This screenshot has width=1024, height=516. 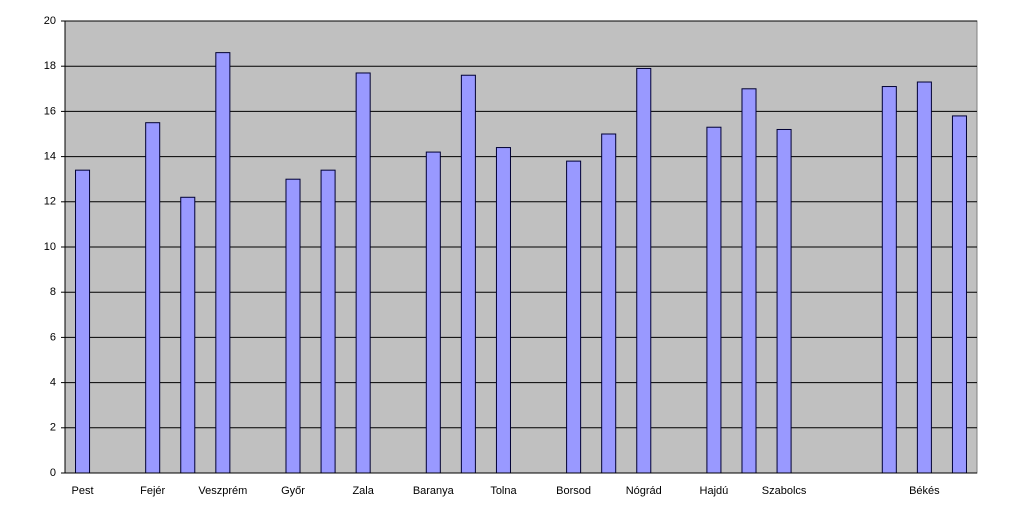 What do you see at coordinates (53, 428) in the screenshot?
I see `y-tick-label: 2` at bounding box center [53, 428].